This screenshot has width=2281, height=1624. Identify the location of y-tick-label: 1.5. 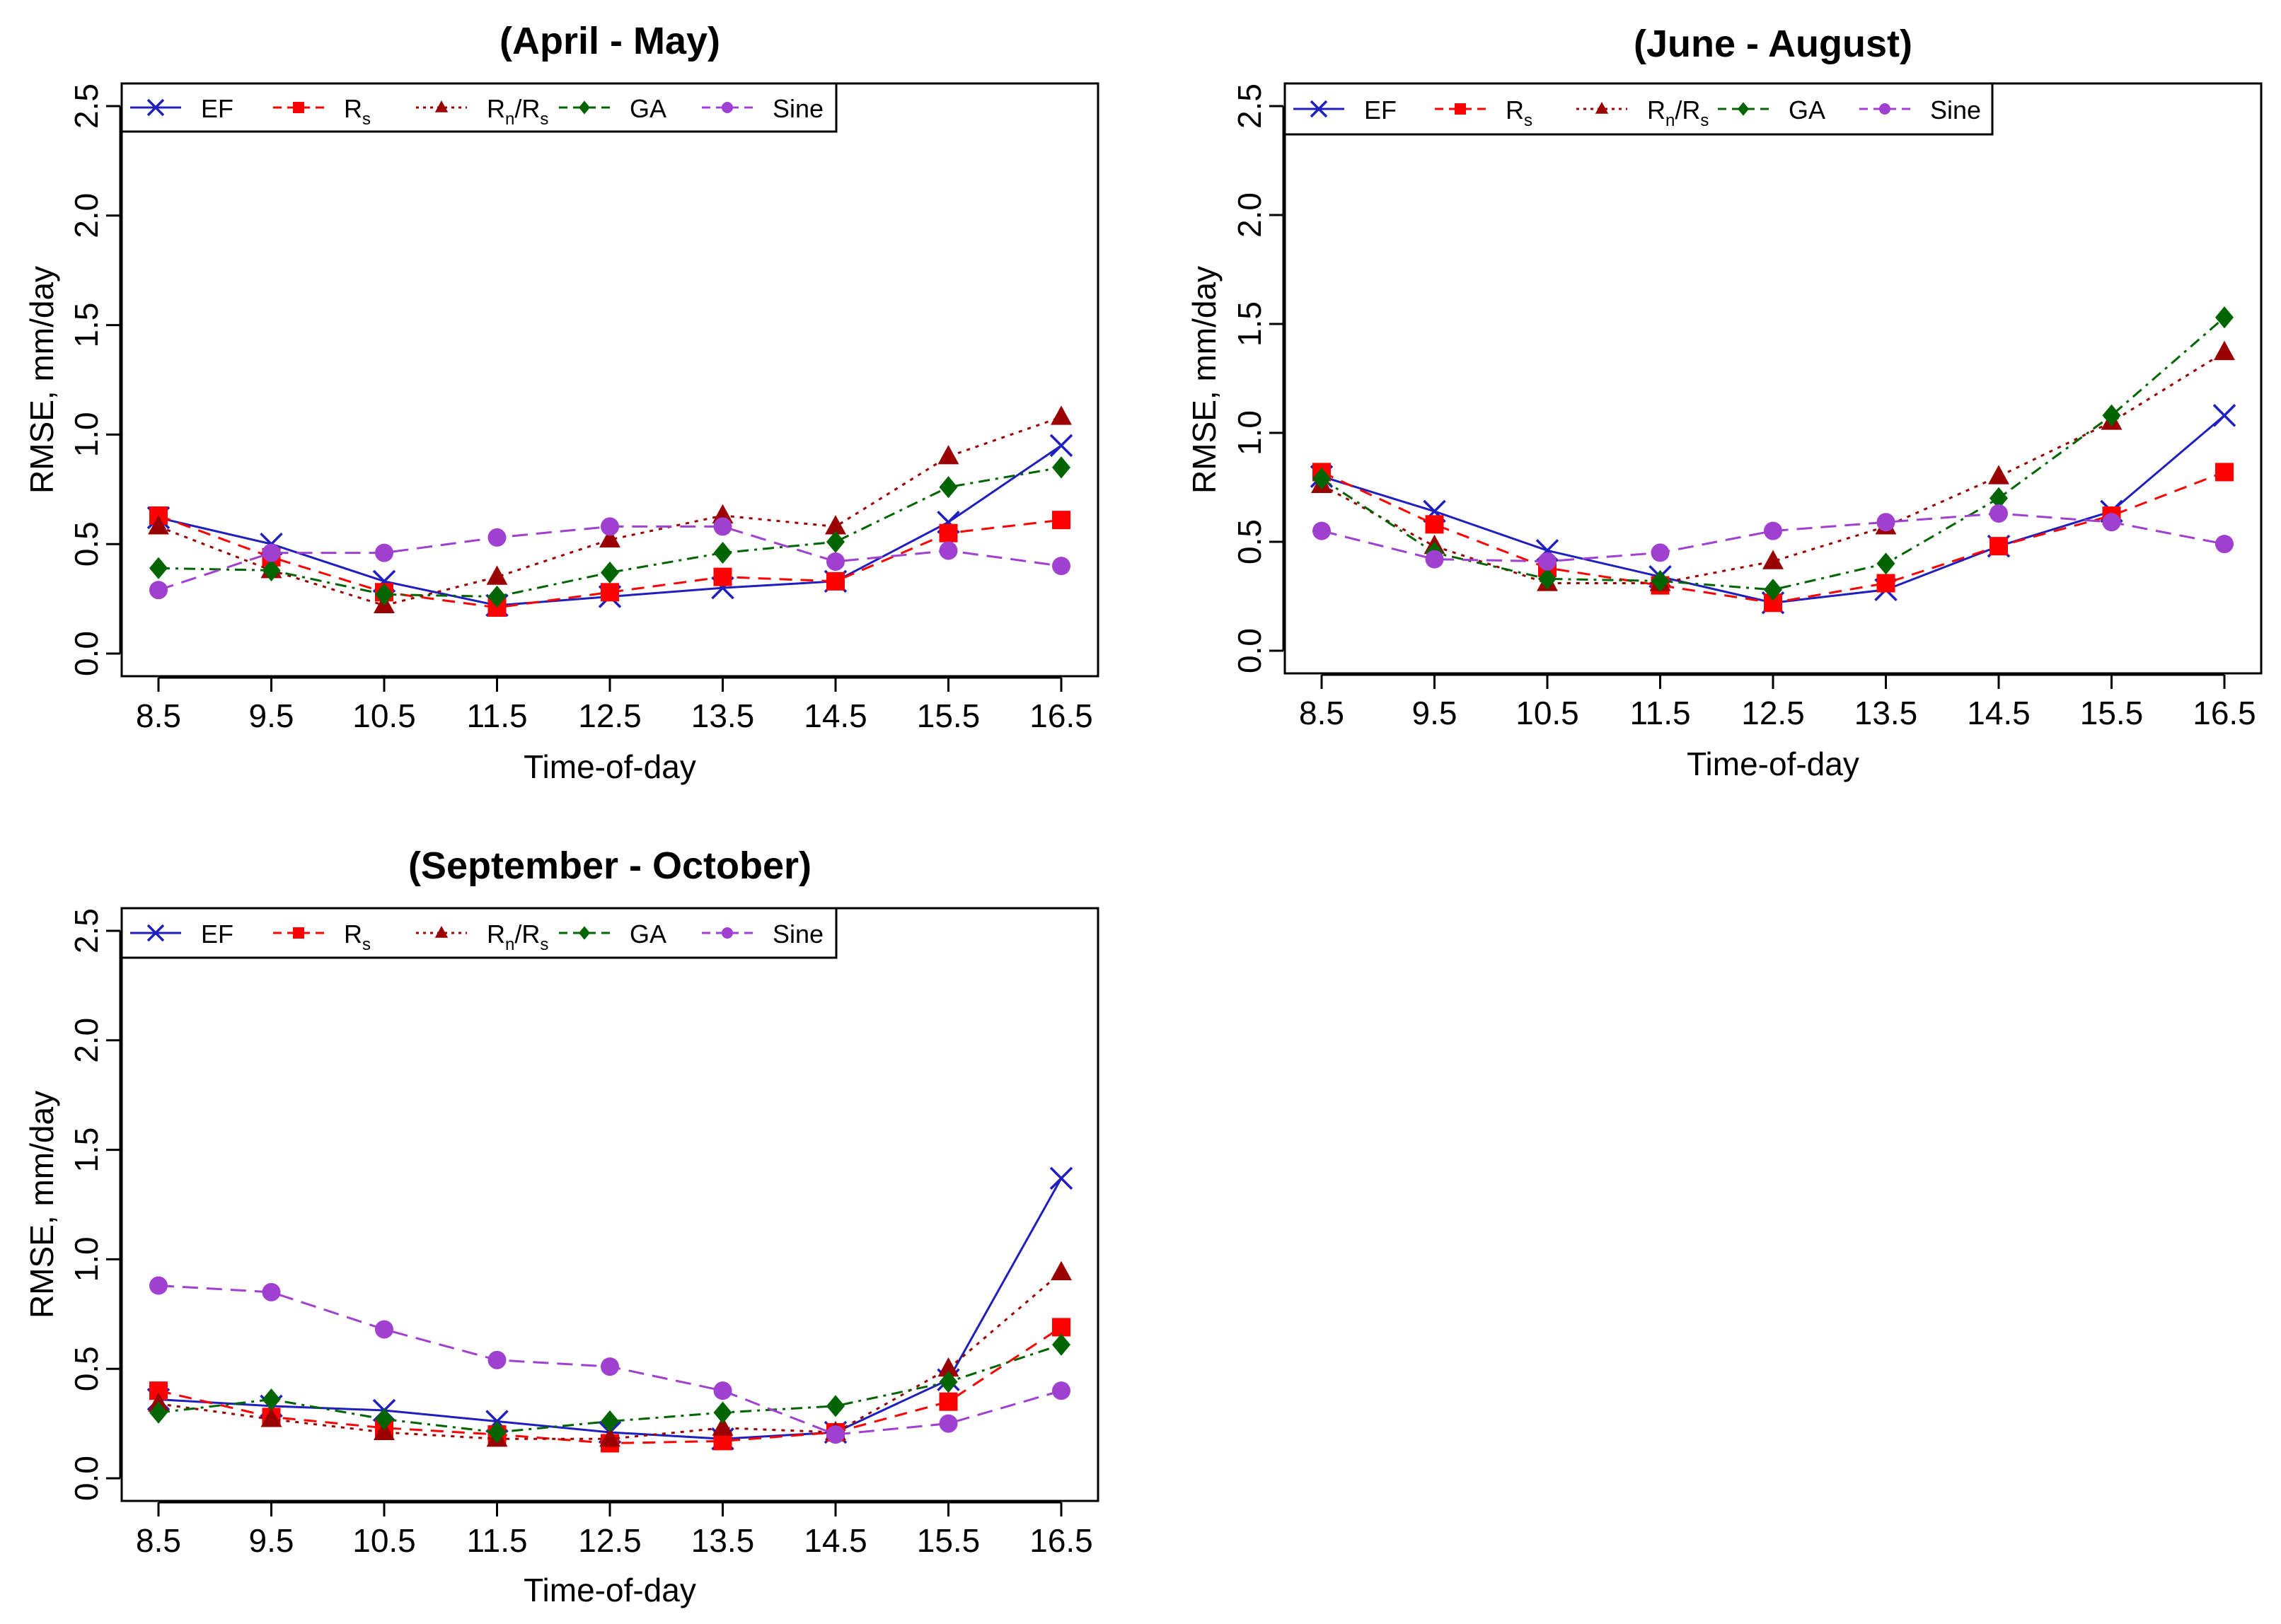
(86, 325).